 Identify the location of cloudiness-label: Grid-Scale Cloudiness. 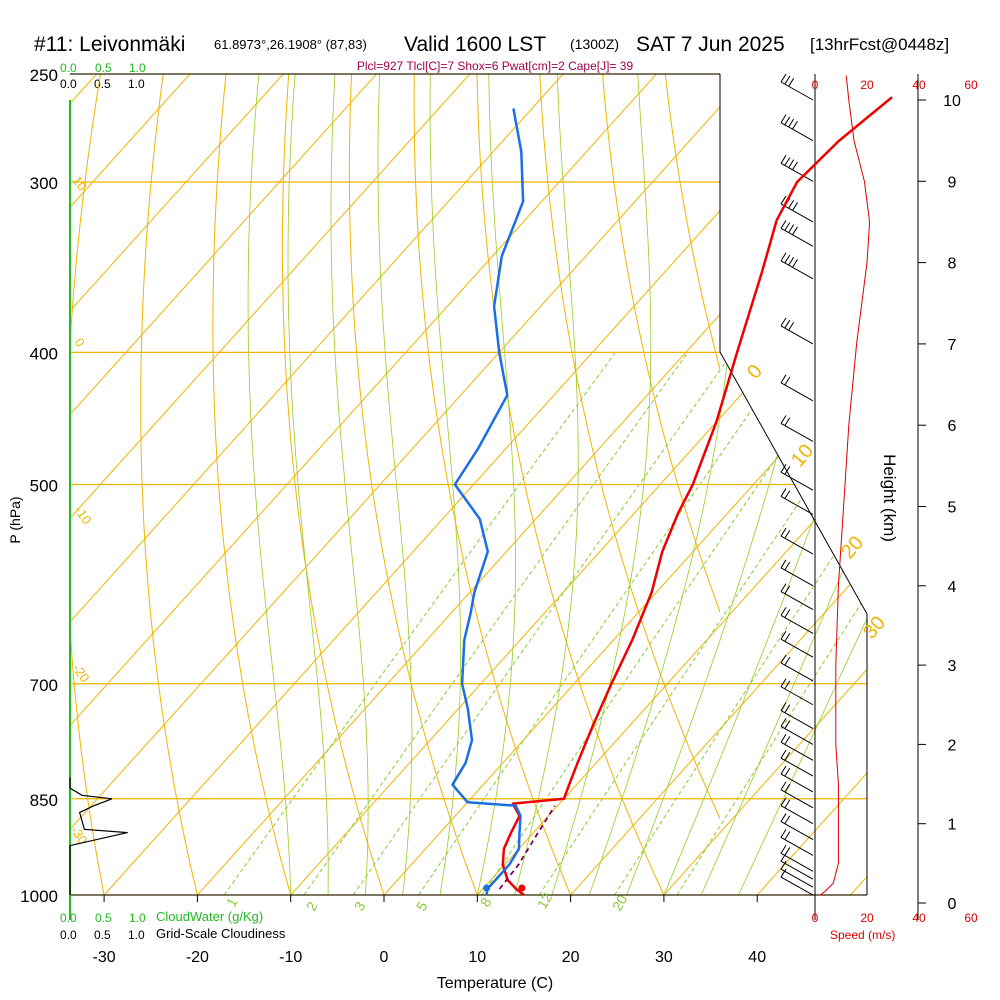
(221, 933).